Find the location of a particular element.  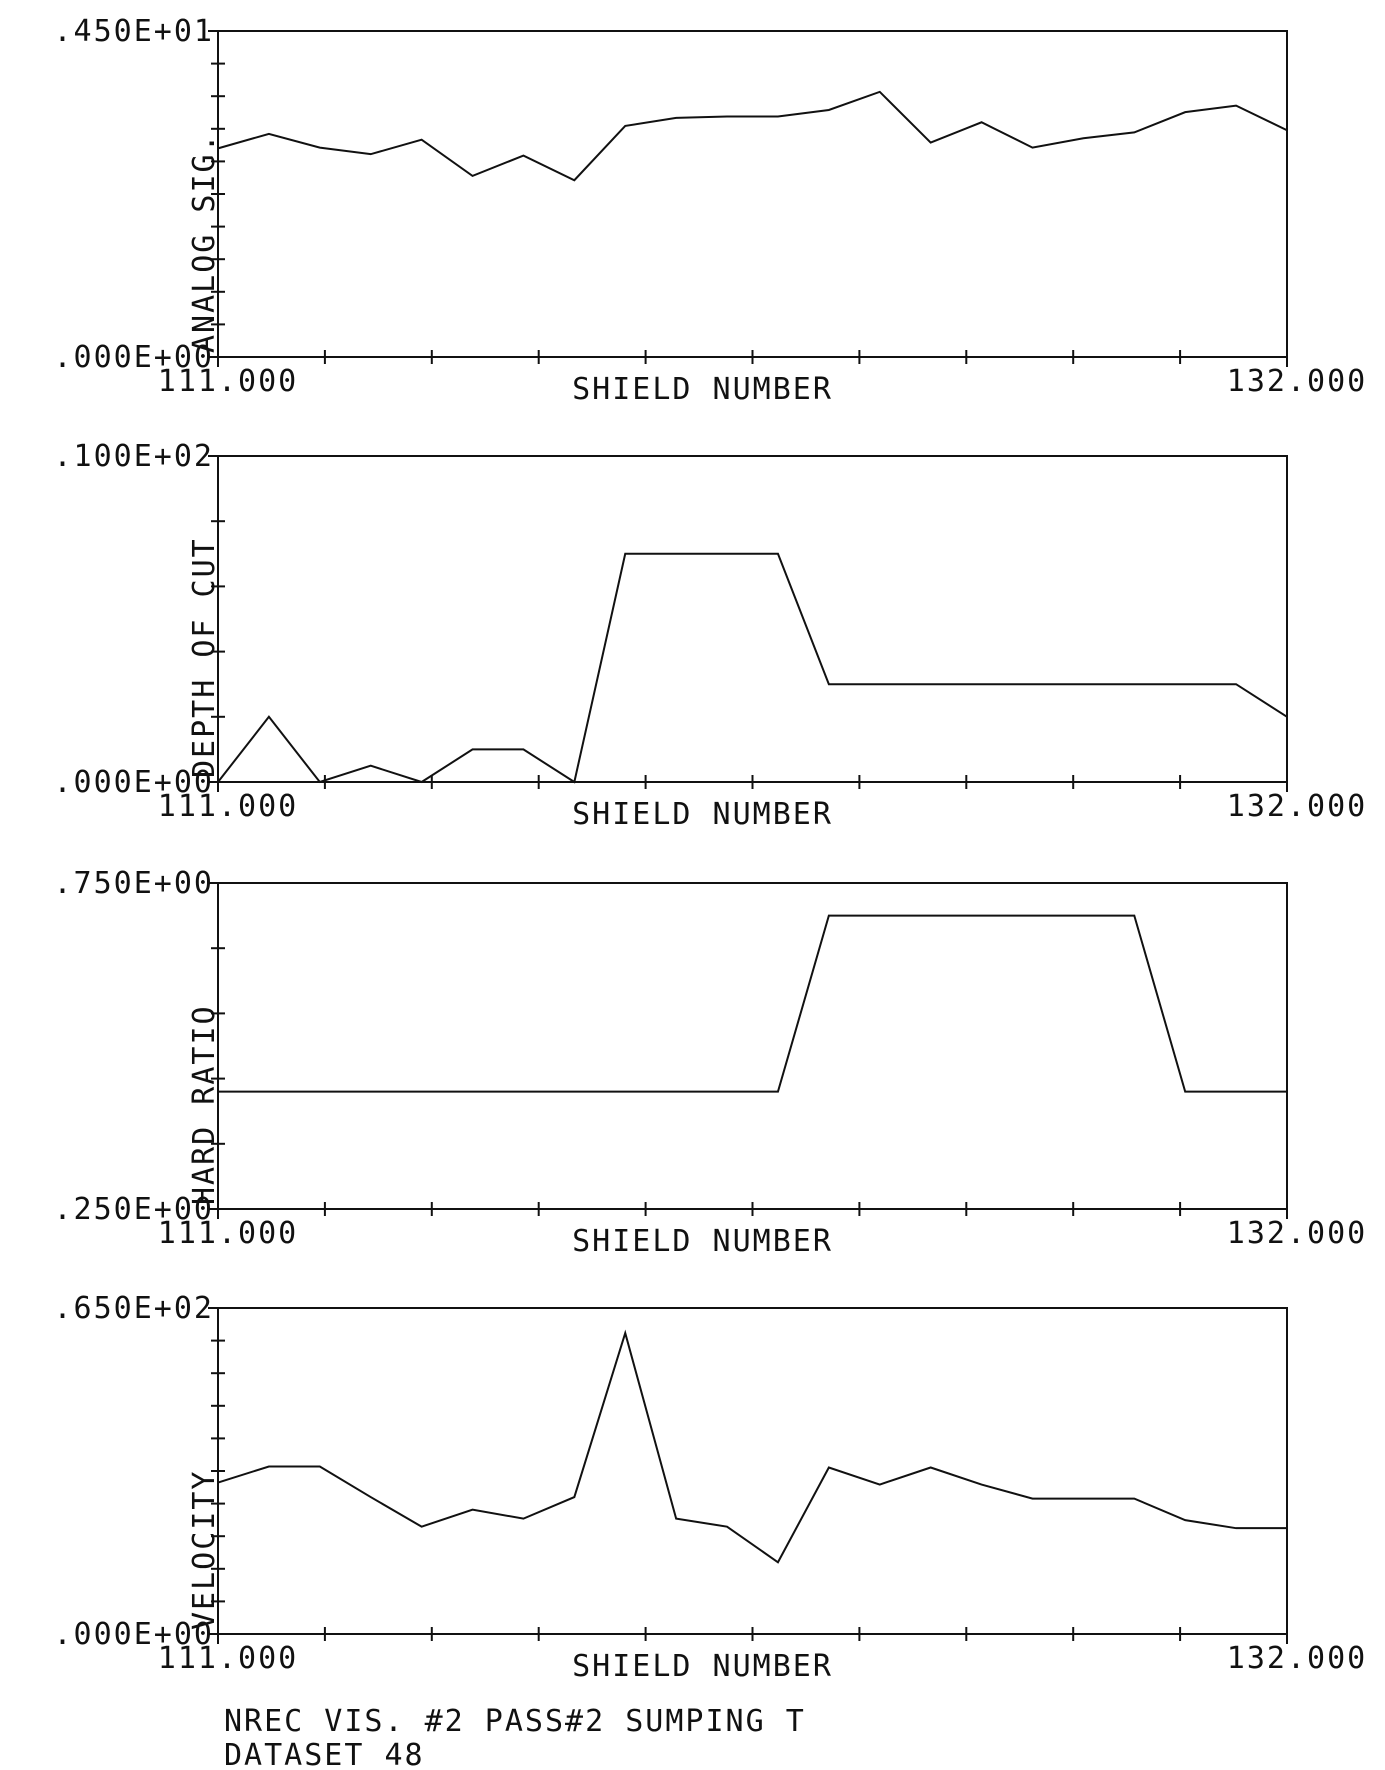

y-axis-label: VELOCITY is located at coordinates (204, 1550).